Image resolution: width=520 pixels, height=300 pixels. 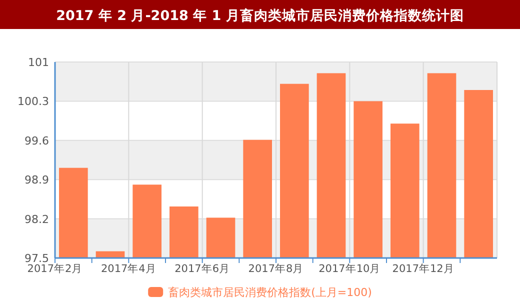 I want to click on y-tick-label: 97.5, so click(x=36, y=258).